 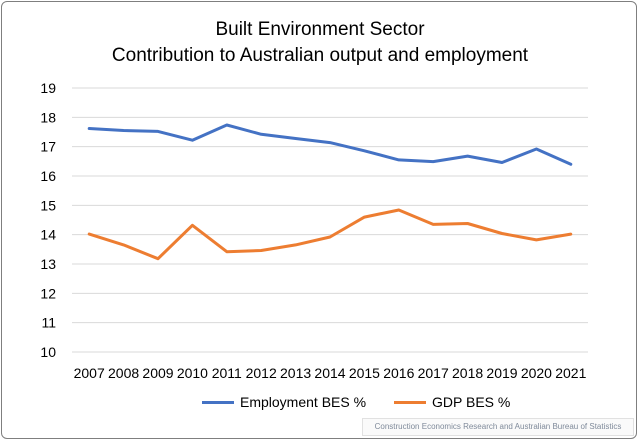 I want to click on legend-swatch-gdp, so click(x=410, y=402).